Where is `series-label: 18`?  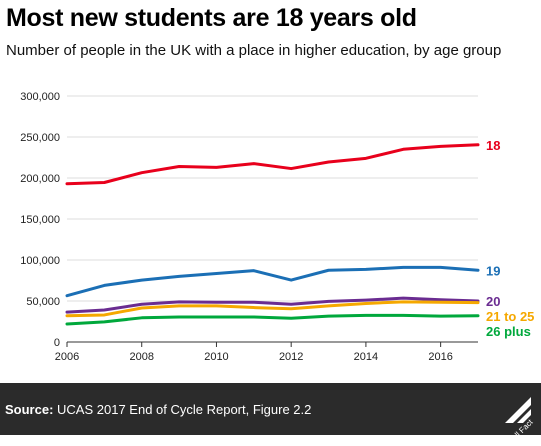 series-label: 18 is located at coordinates (493, 145).